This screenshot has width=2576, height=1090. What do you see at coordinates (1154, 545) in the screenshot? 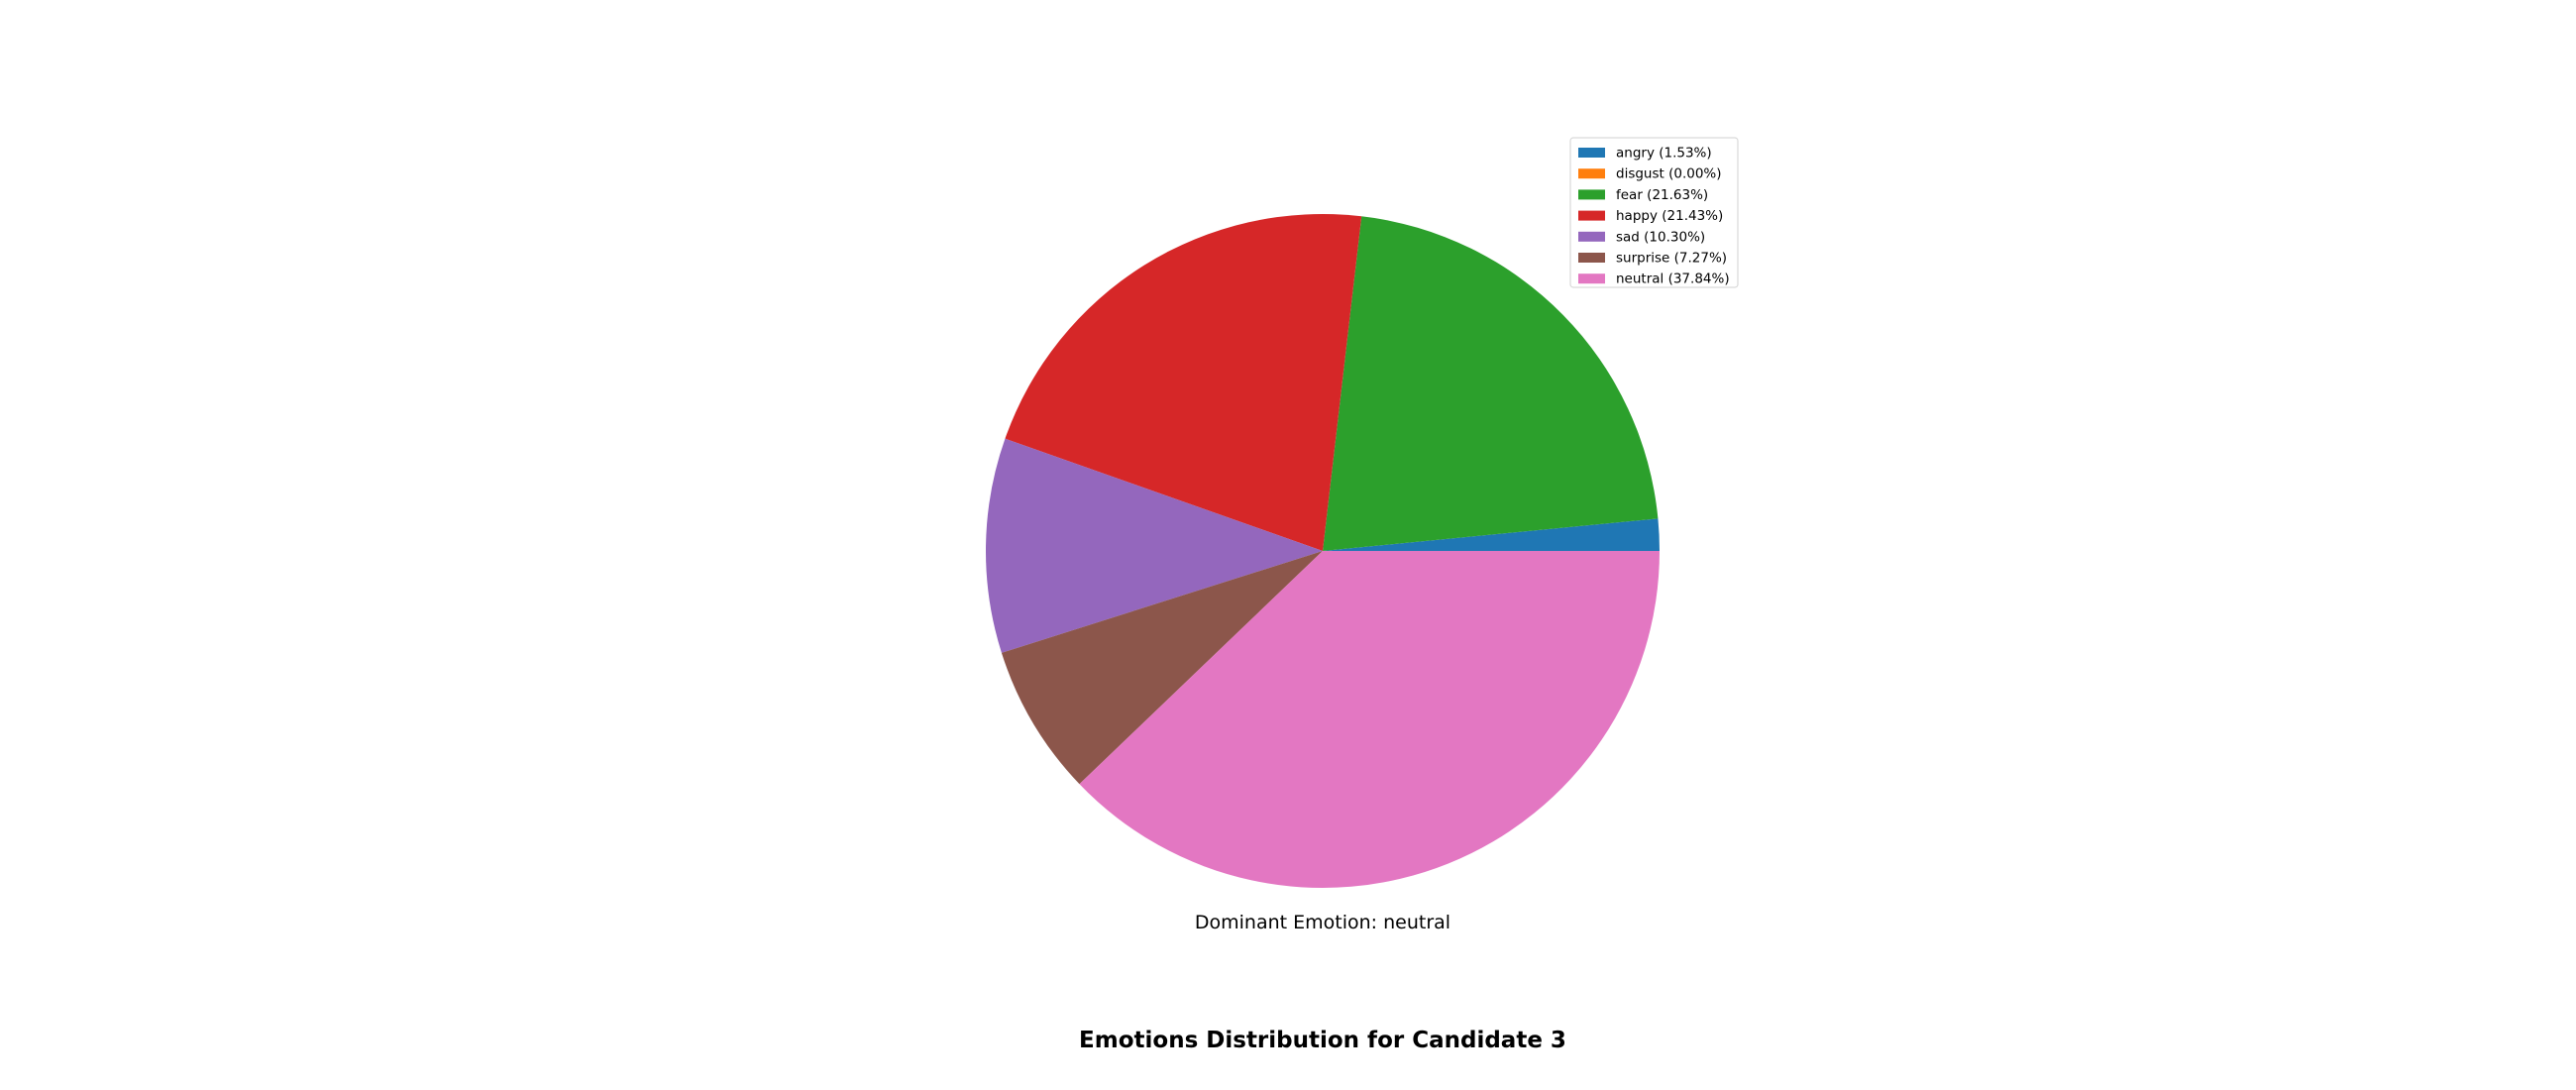
I see `pie-slice-sad` at bounding box center [1154, 545].